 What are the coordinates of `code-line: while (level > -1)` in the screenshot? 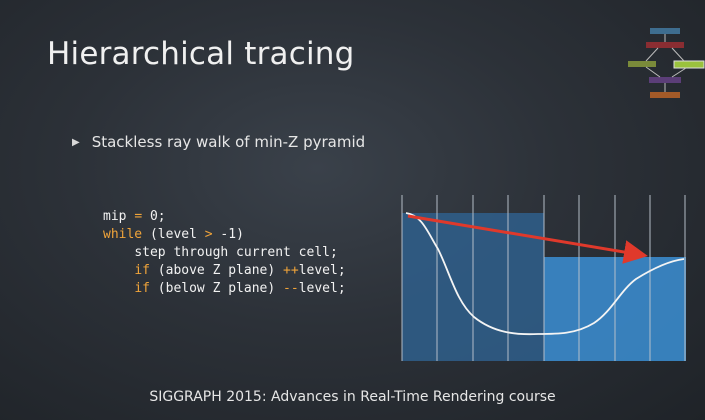 It's located at (173, 234).